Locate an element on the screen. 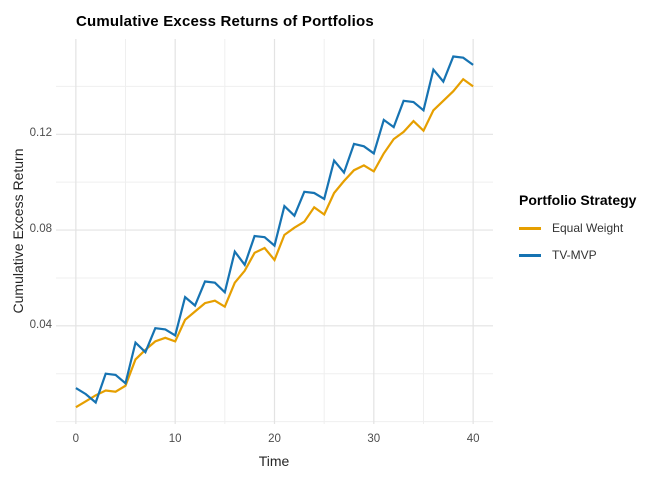 Image resolution: width=672 pixels, height=480 pixels. x-axis-title: Time is located at coordinates (274, 461).